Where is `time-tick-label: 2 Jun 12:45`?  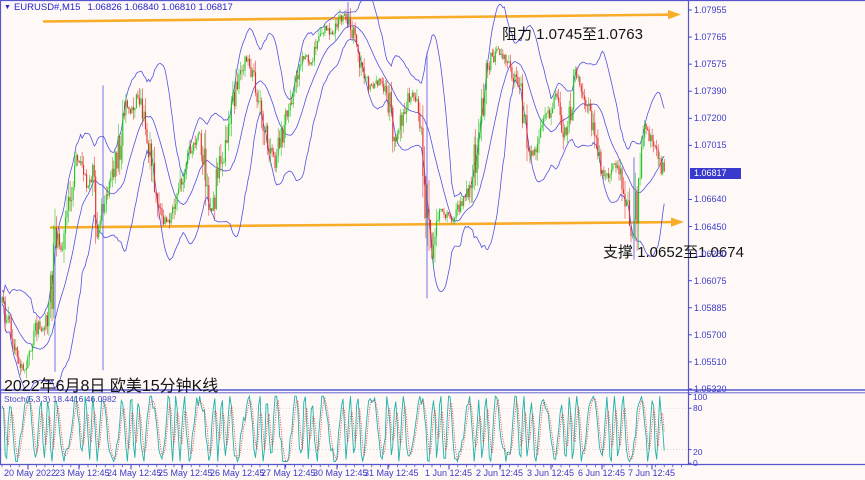
time-tick-label: 2 Jun 12:45 is located at coordinates (500, 473).